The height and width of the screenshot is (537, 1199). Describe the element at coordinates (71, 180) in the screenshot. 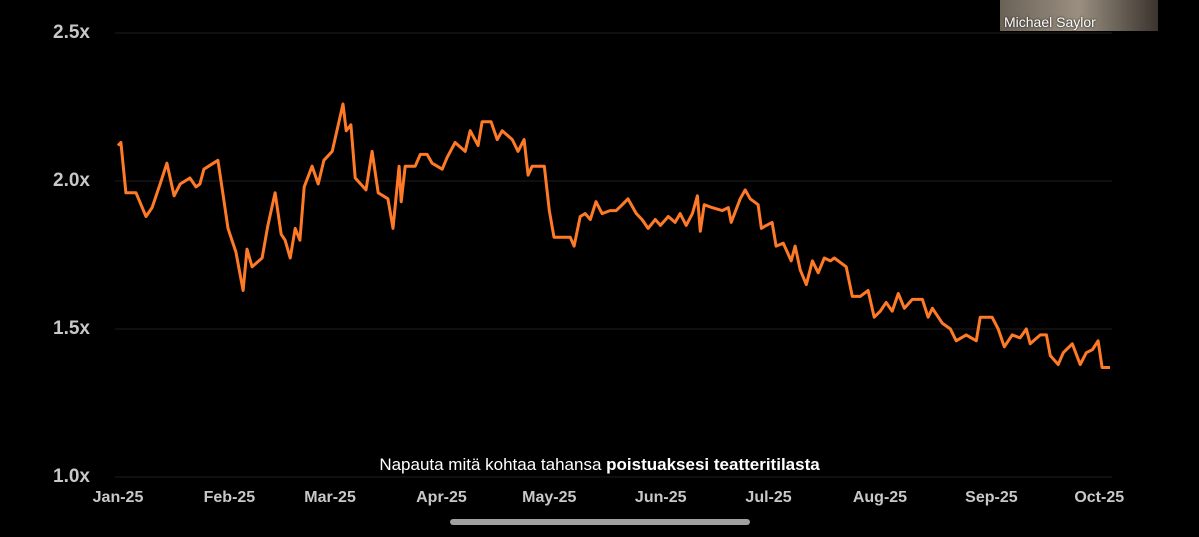

I see `y-tick-label: 2.0x` at that location.